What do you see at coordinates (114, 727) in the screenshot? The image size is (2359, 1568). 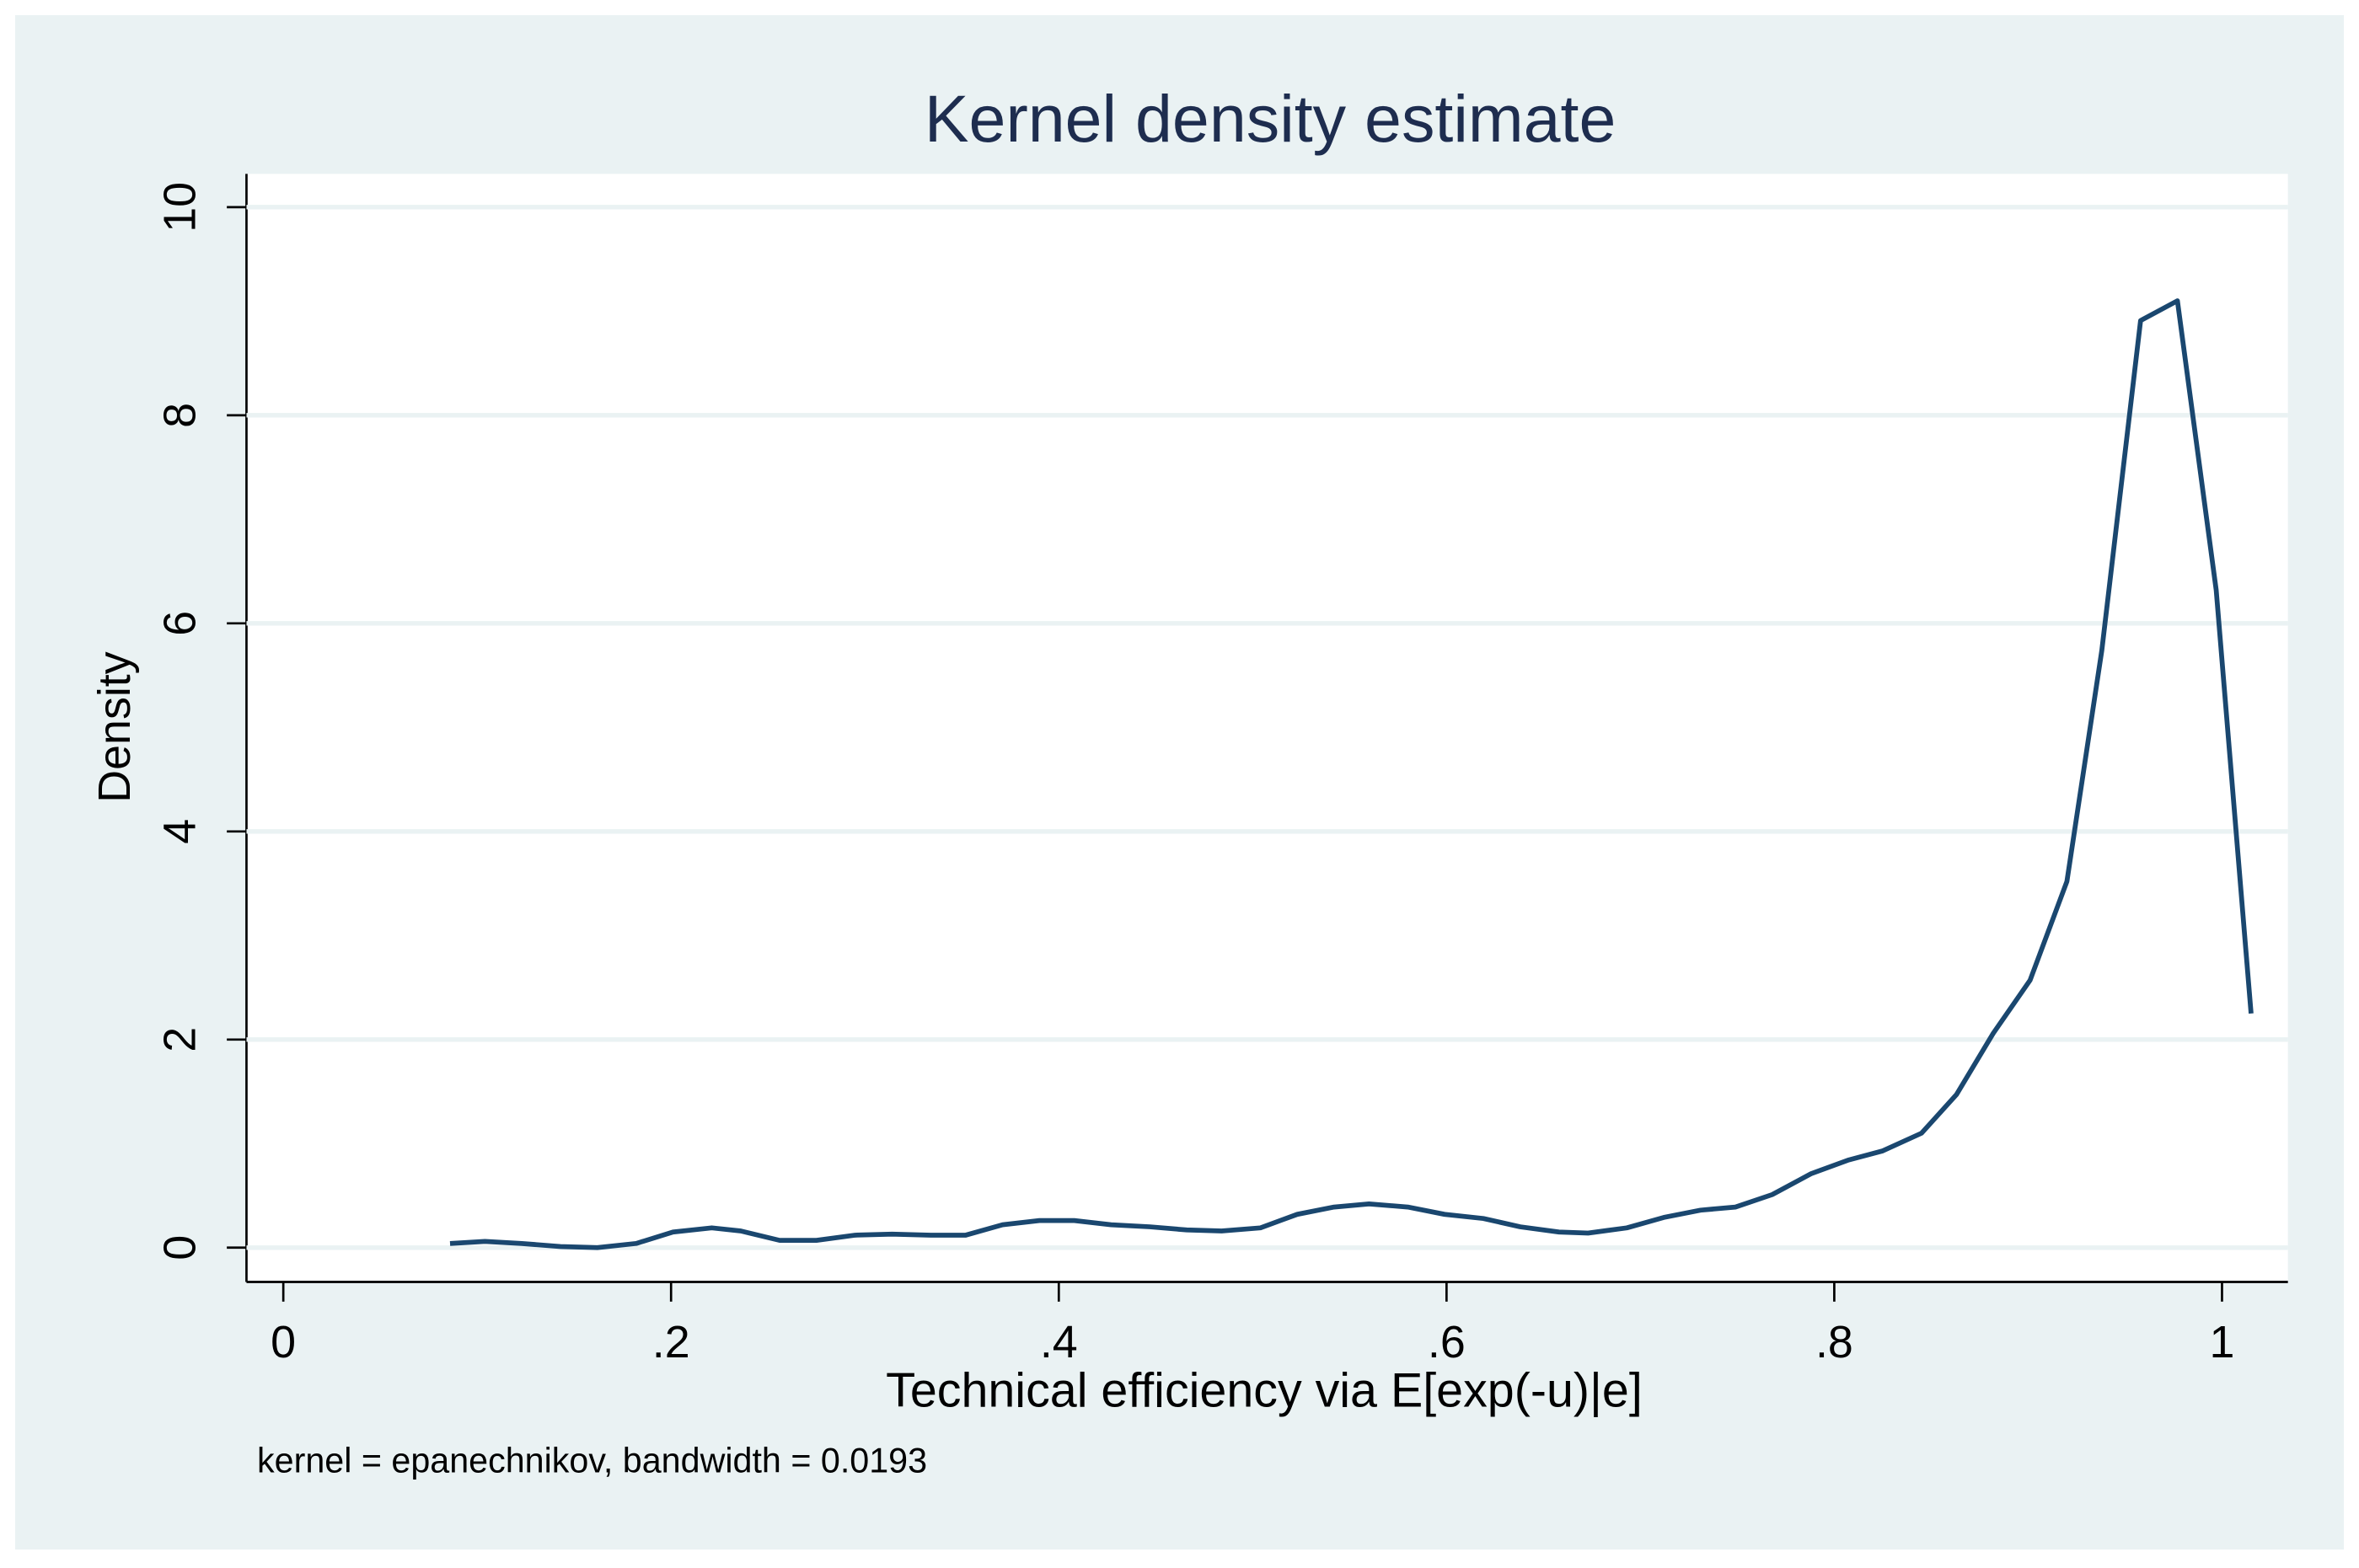 I see `y-axis-title: Density` at bounding box center [114, 727].